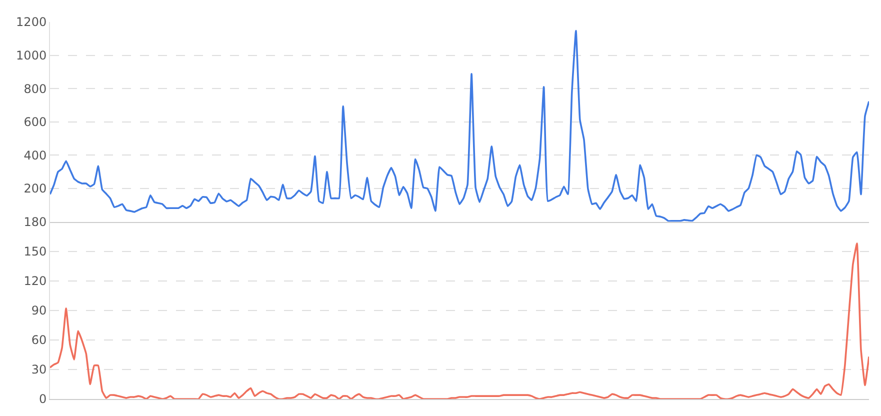 This screenshot has height=416, width=881. What do you see at coordinates (35, 189) in the screenshot?
I see `y-tick-label: 200` at bounding box center [35, 189].